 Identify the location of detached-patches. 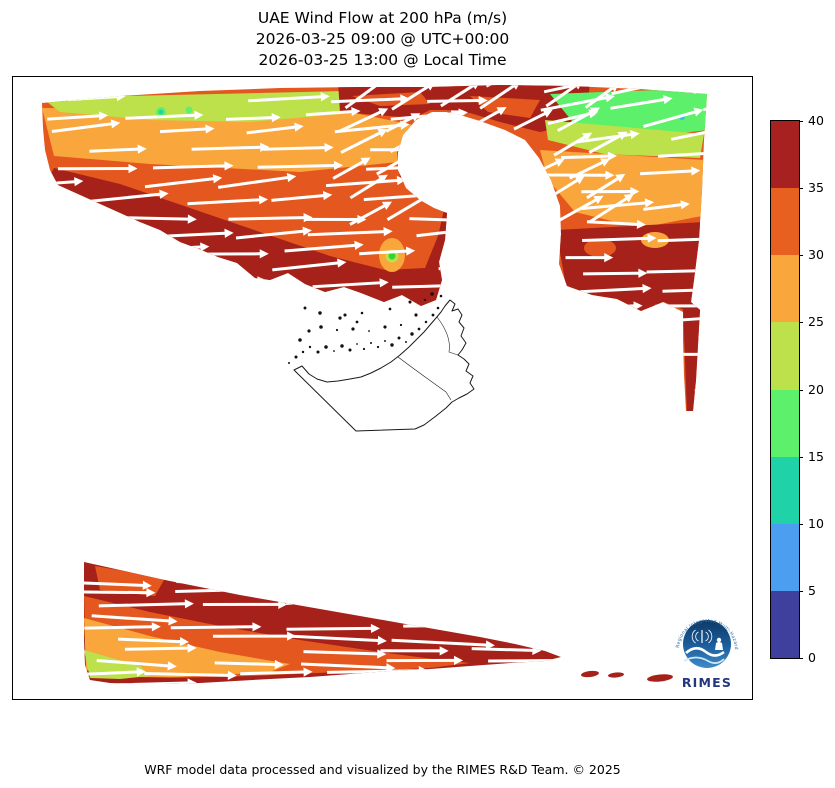
(627, 676).